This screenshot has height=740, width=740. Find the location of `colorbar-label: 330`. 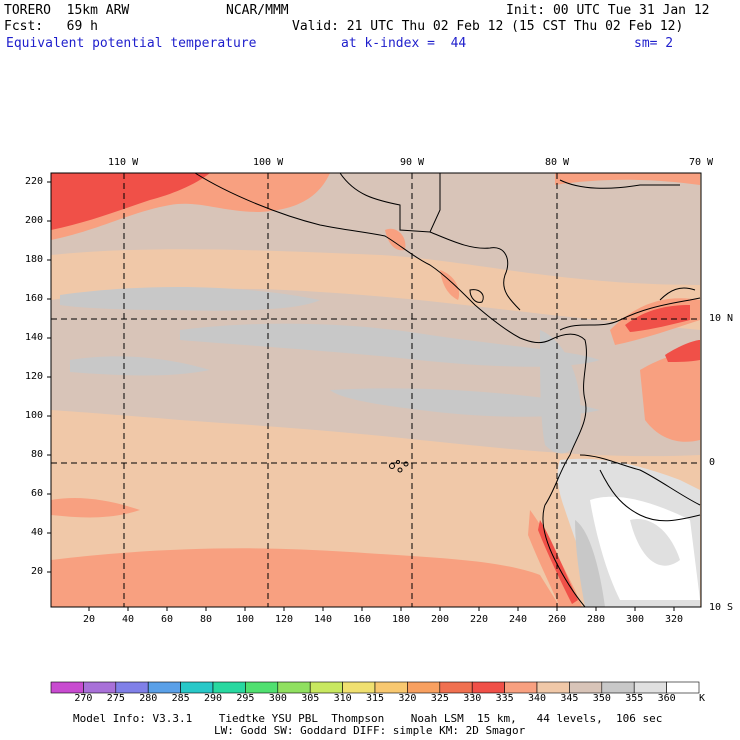

colorbar-label: 330 is located at coordinates (472, 698).